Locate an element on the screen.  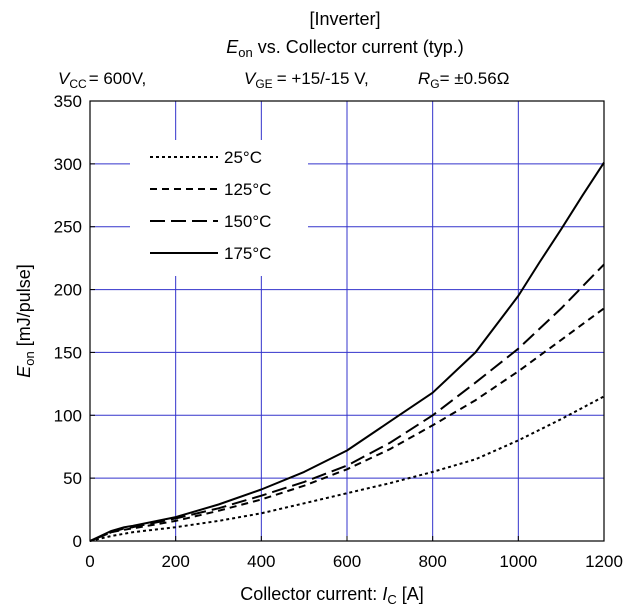
y-tick-label: 300 is located at coordinates (68, 164).